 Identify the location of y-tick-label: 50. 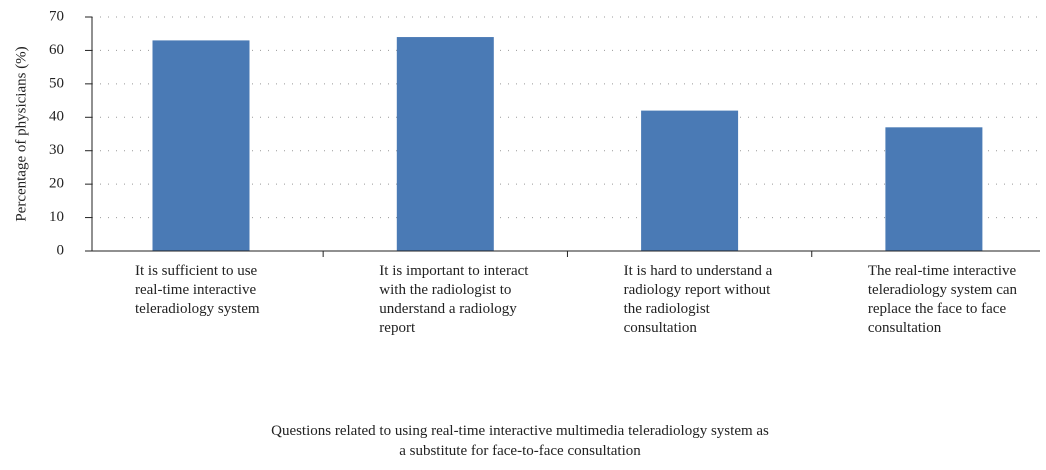
(56, 83).